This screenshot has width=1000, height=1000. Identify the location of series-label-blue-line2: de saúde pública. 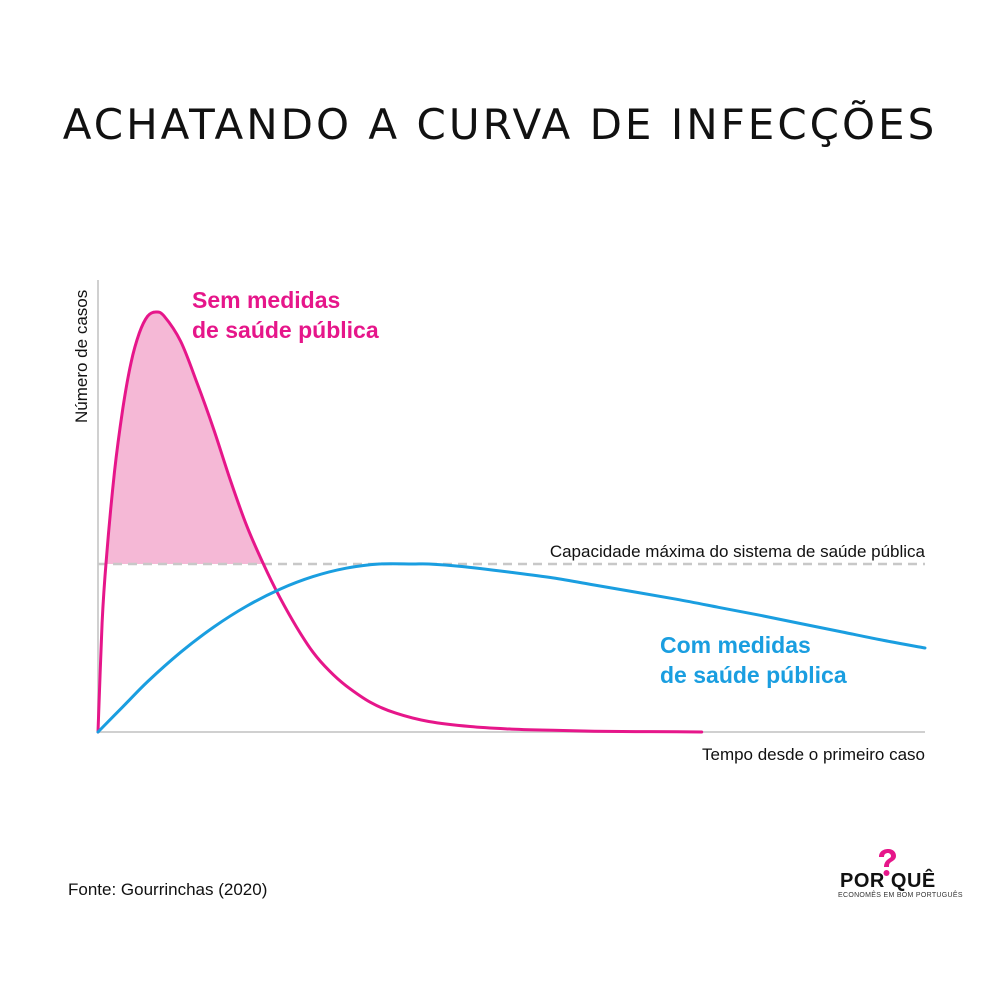
(753, 675).